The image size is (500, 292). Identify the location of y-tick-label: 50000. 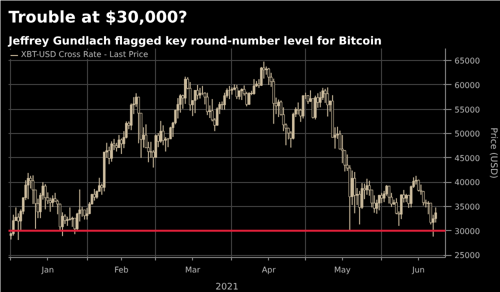
(467, 134).